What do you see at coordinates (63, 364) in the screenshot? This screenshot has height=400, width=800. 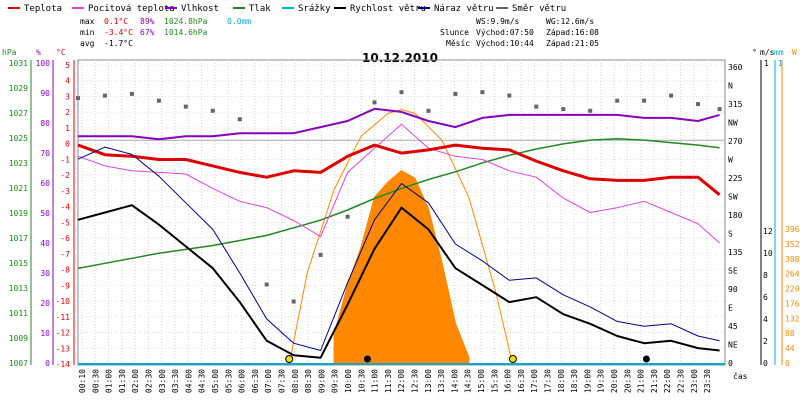 I see `temp-tick-label: -14` at bounding box center [63, 364].